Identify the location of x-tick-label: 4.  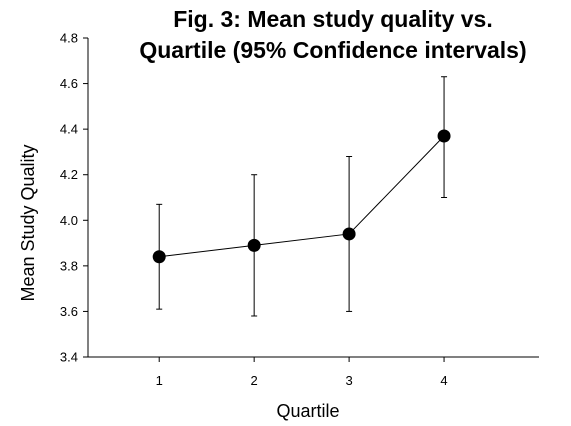
(443, 380).